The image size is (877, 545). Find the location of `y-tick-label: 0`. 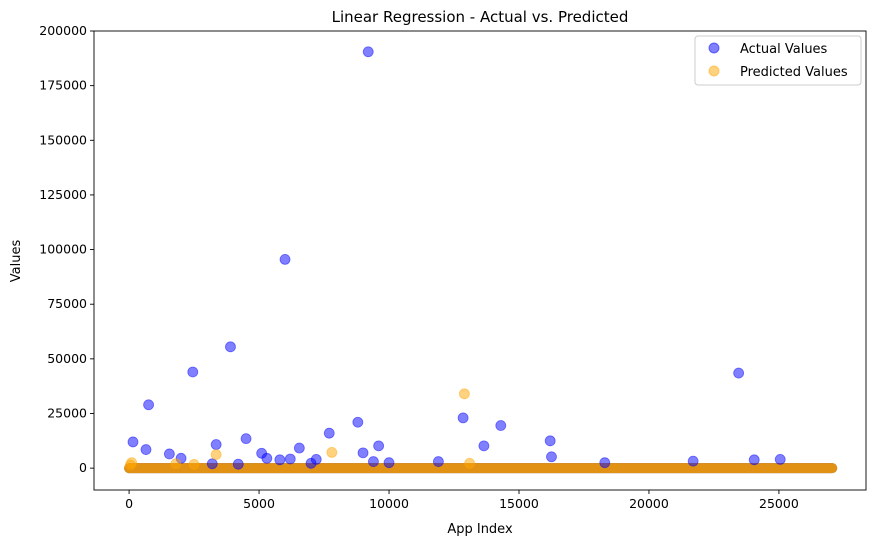

y-tick-label: 0 is located at coordinates (83, 467).